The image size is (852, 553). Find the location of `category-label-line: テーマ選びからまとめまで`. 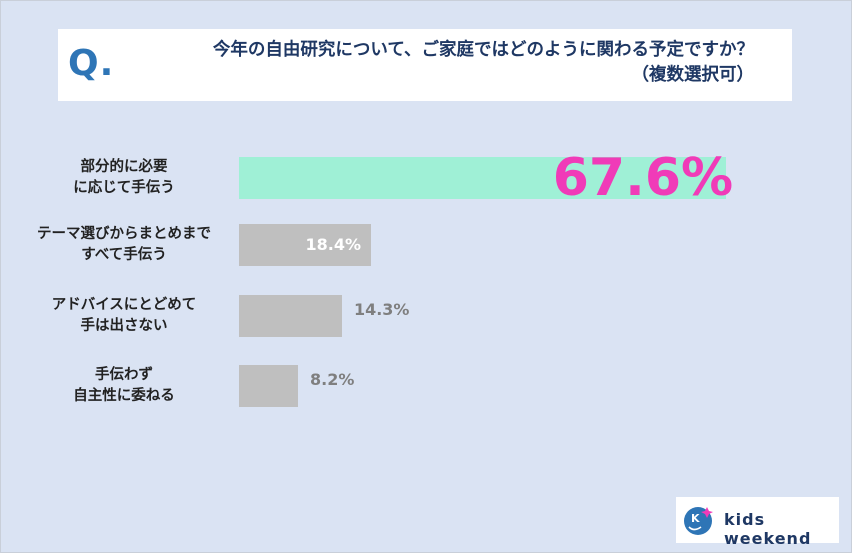

category-label-line: テーマ選びからまとめまで is located at coordinates (124, 234).